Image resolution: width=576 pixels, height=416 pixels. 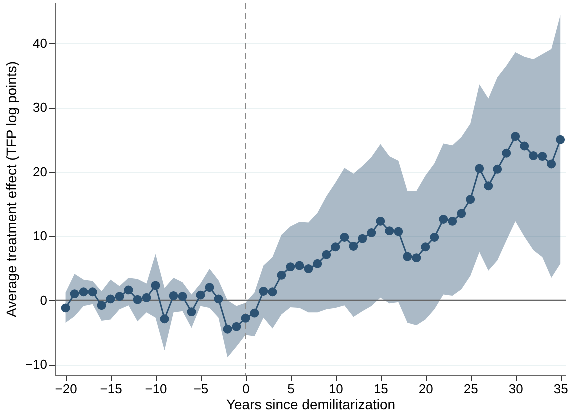 I want to click on x-tick-label: 20, so click(x=426, y=389).